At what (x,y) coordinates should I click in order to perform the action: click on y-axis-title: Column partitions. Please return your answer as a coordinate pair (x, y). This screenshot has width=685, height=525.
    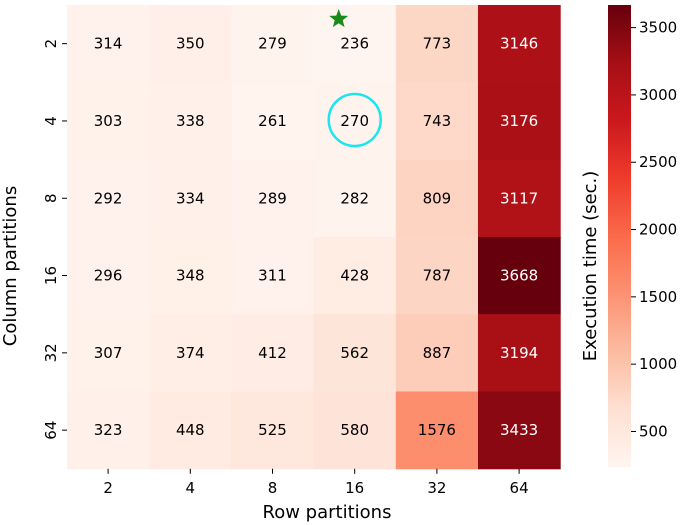
    Looking at the image, I should click on (10, 266).